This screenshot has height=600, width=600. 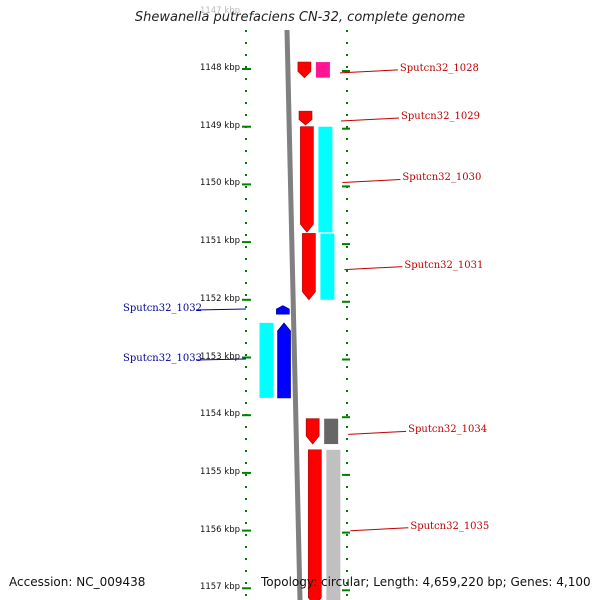 What do you see at coordinates (444, 265) in the screenshot?
I see `gene-label: Sputcn32_1031` at bounding box center [444, 265].